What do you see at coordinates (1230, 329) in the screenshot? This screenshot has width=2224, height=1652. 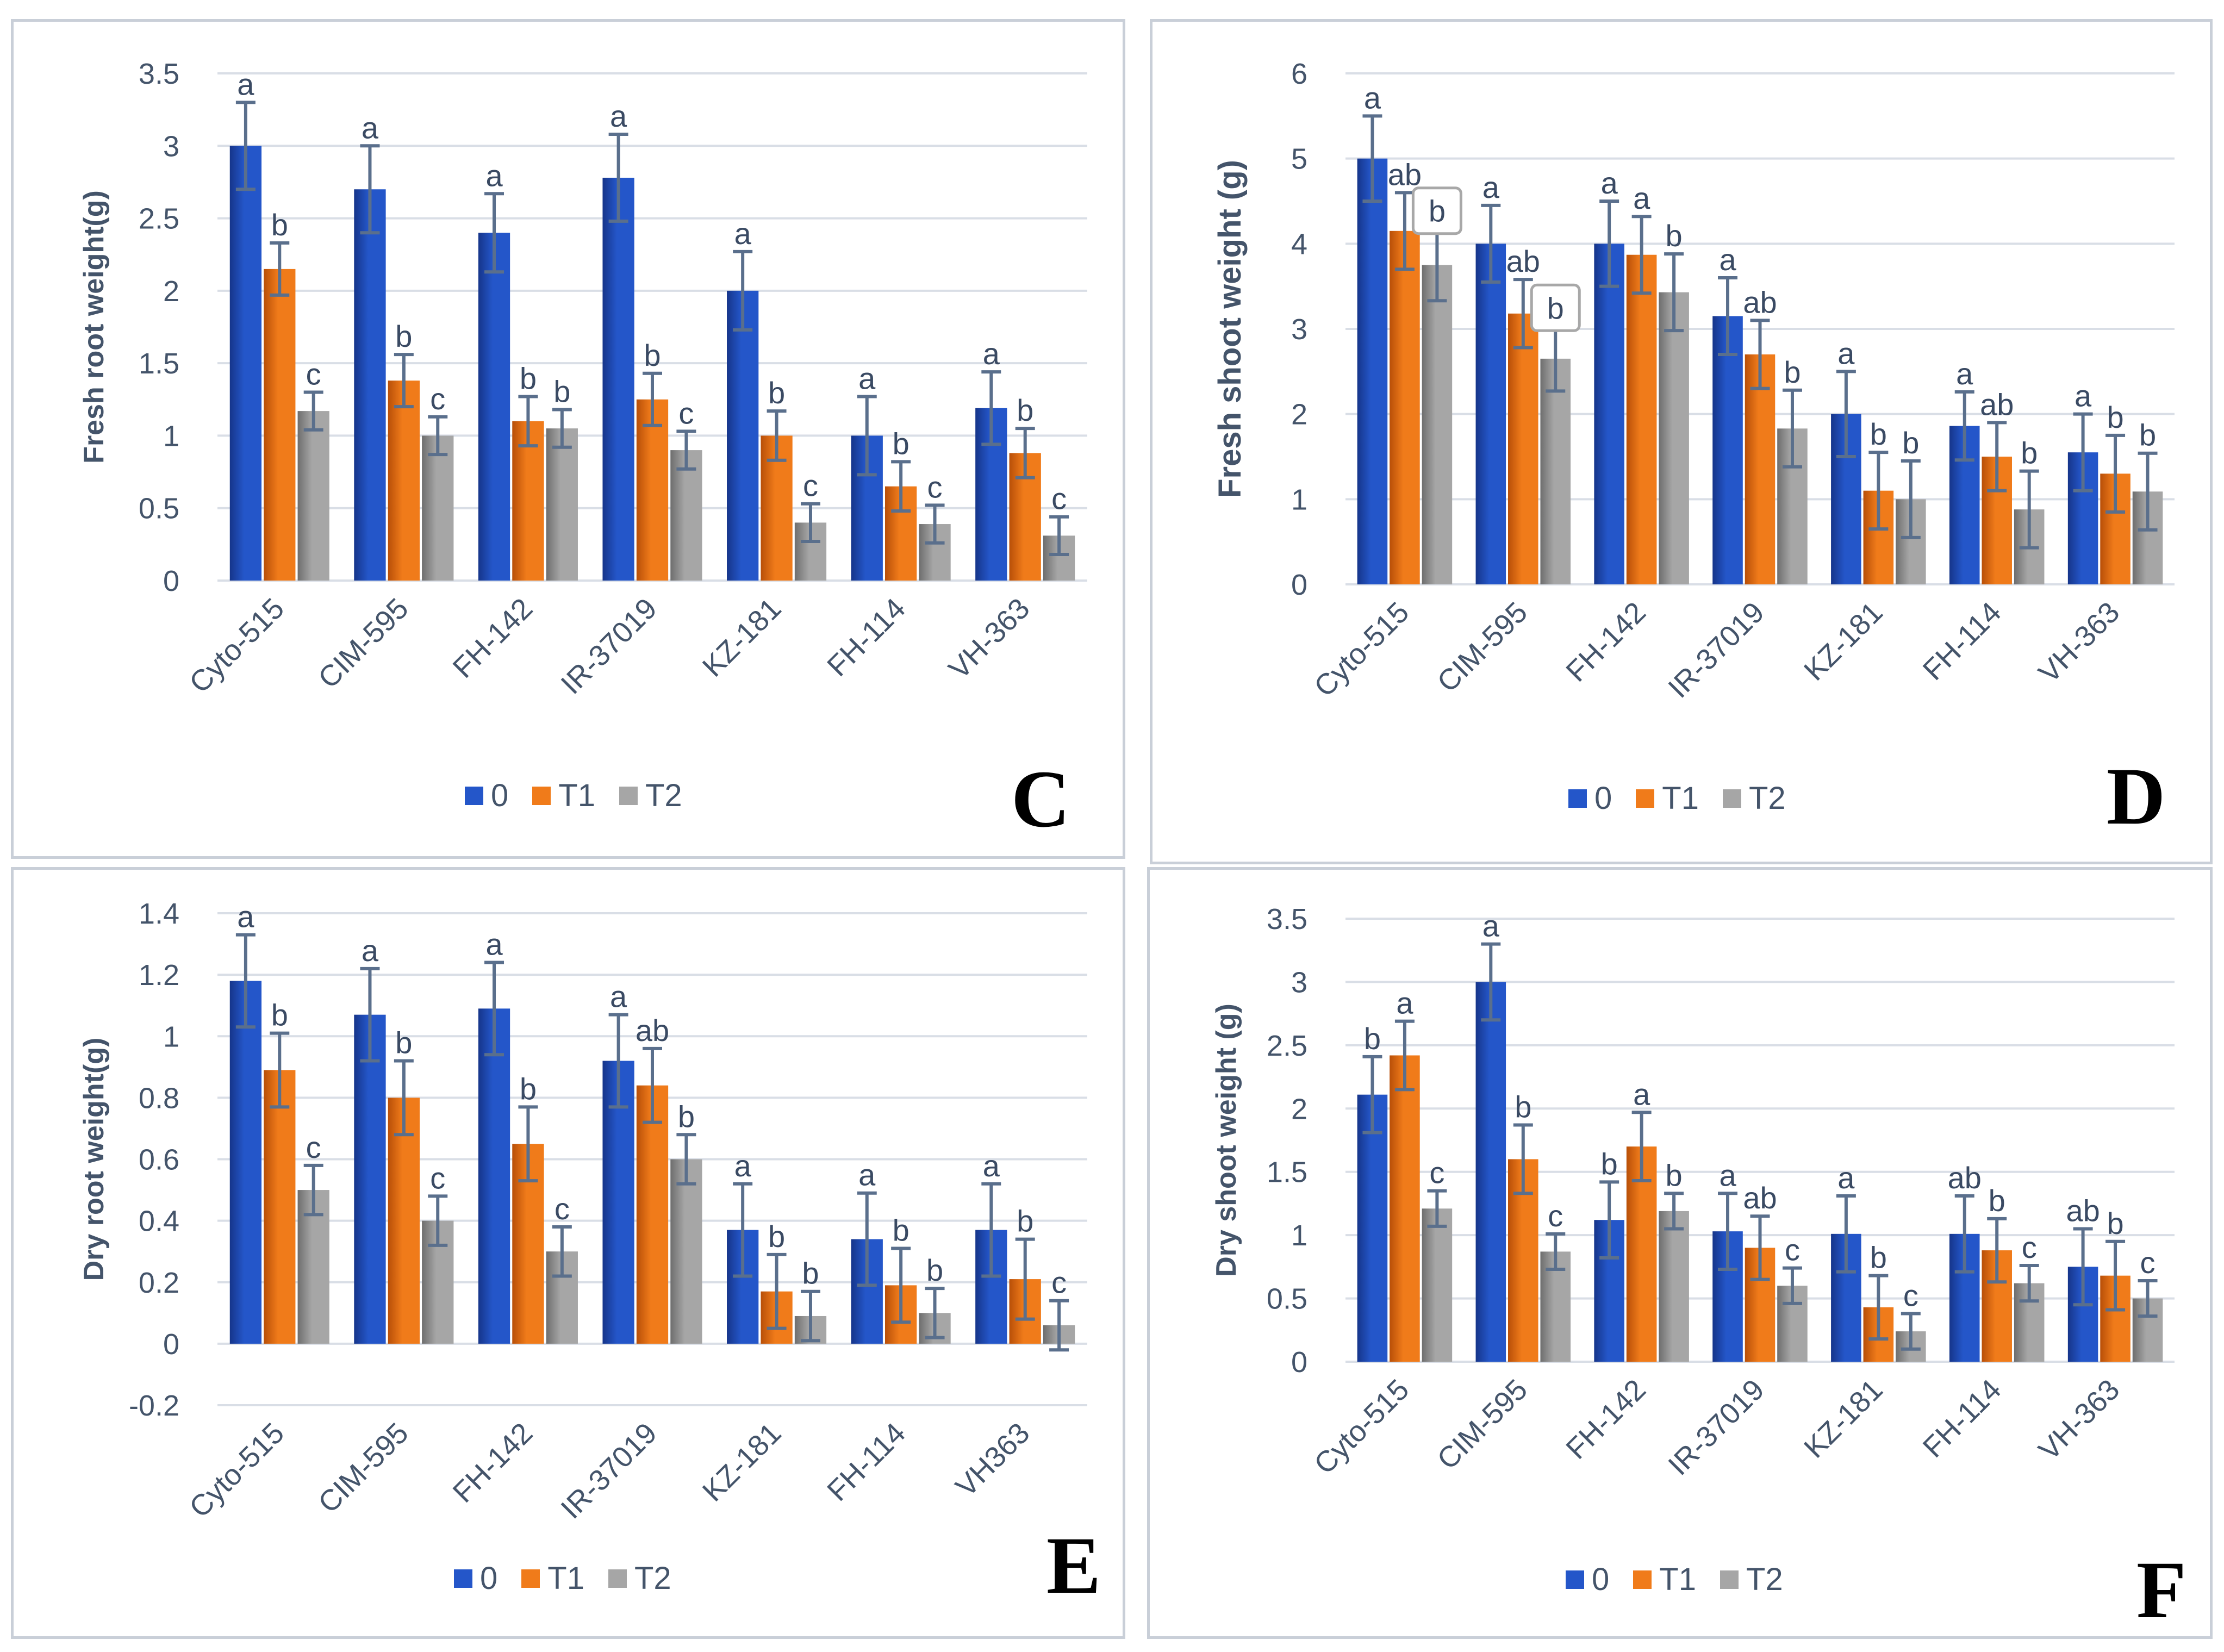 I see `y-axis-title: Fresh shoot weight (g)` at bounding box center [1230, 329].